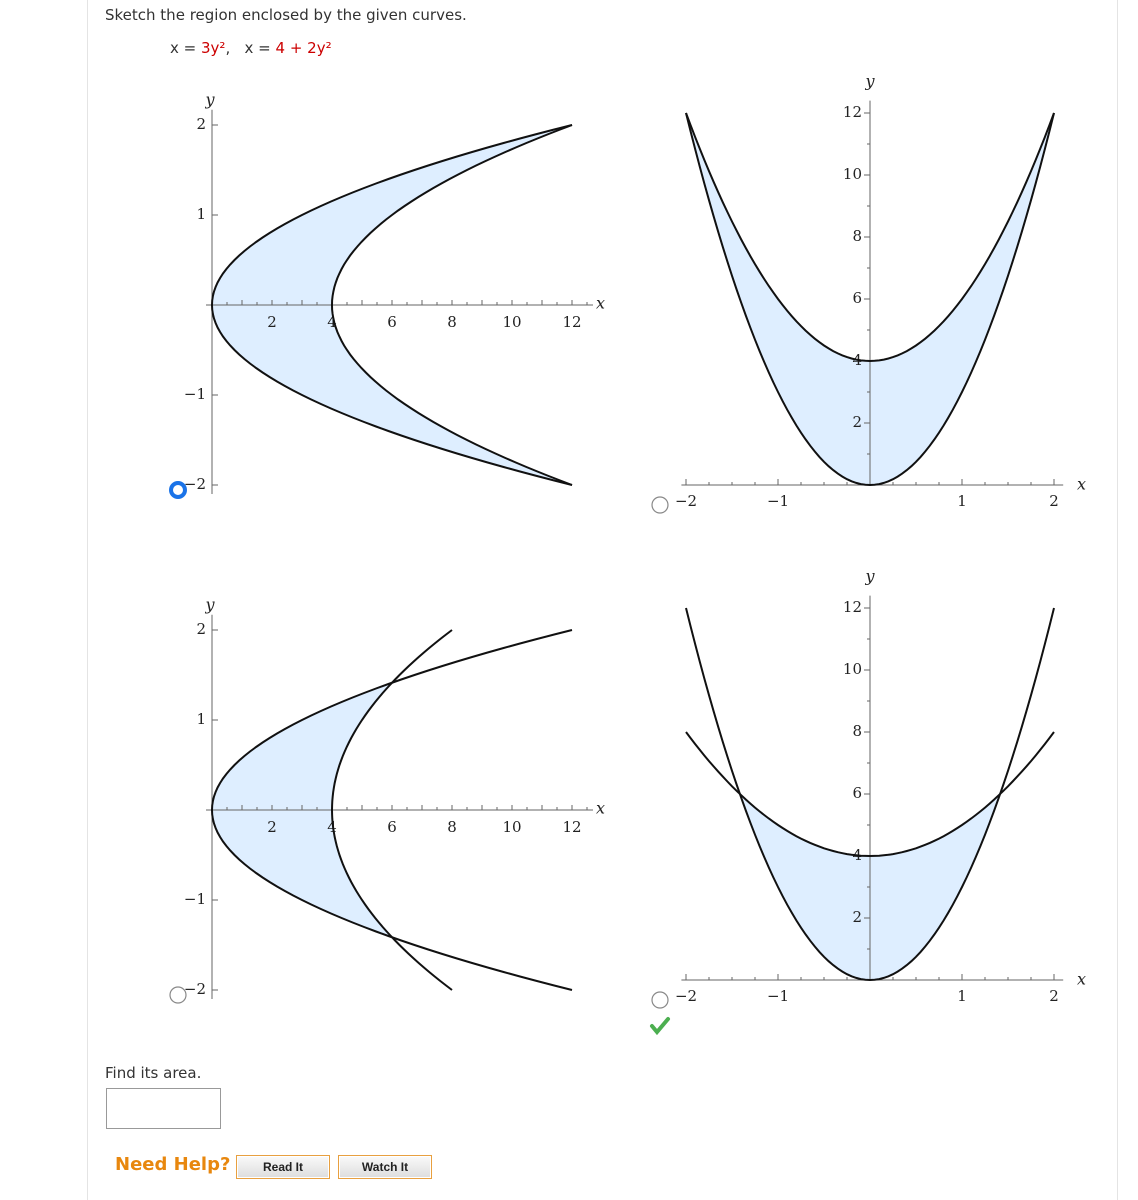 This screenshot has height=1200, width=1138. What do you see at coordinates (163, 1108) in the screenshot?
I see `answer-input` at bounding box center [163, 1108].